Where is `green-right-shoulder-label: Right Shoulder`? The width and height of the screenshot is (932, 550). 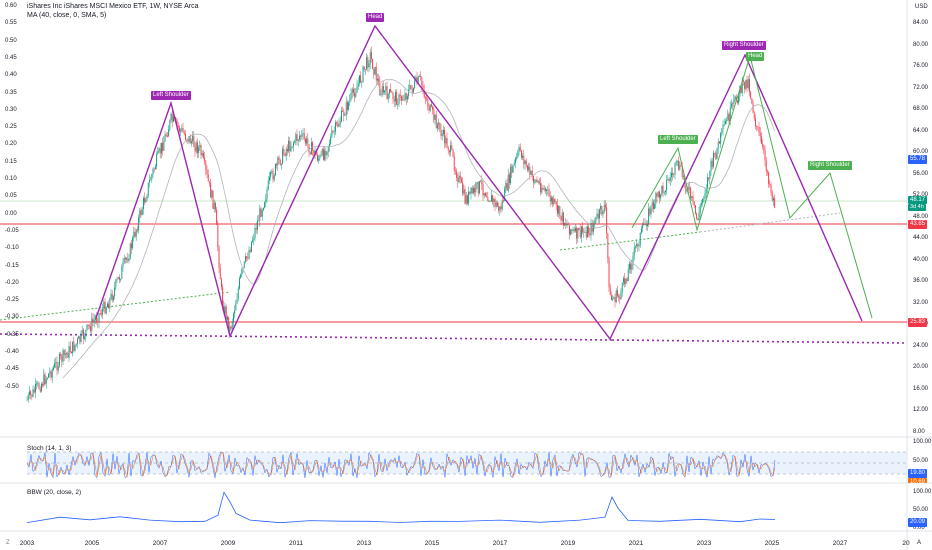 green-right-shoulder-label: Right Shoulder is located at coordinates (830, 165).